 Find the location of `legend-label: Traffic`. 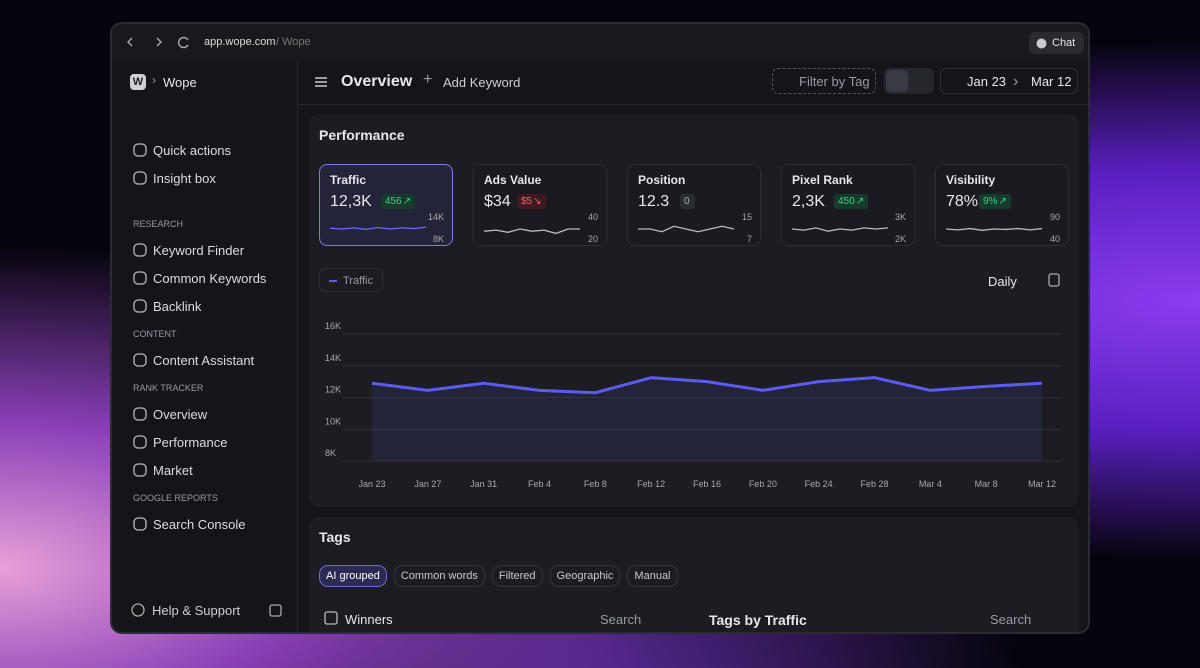

legend-label: Traffic is located at coordinates (358, 281).